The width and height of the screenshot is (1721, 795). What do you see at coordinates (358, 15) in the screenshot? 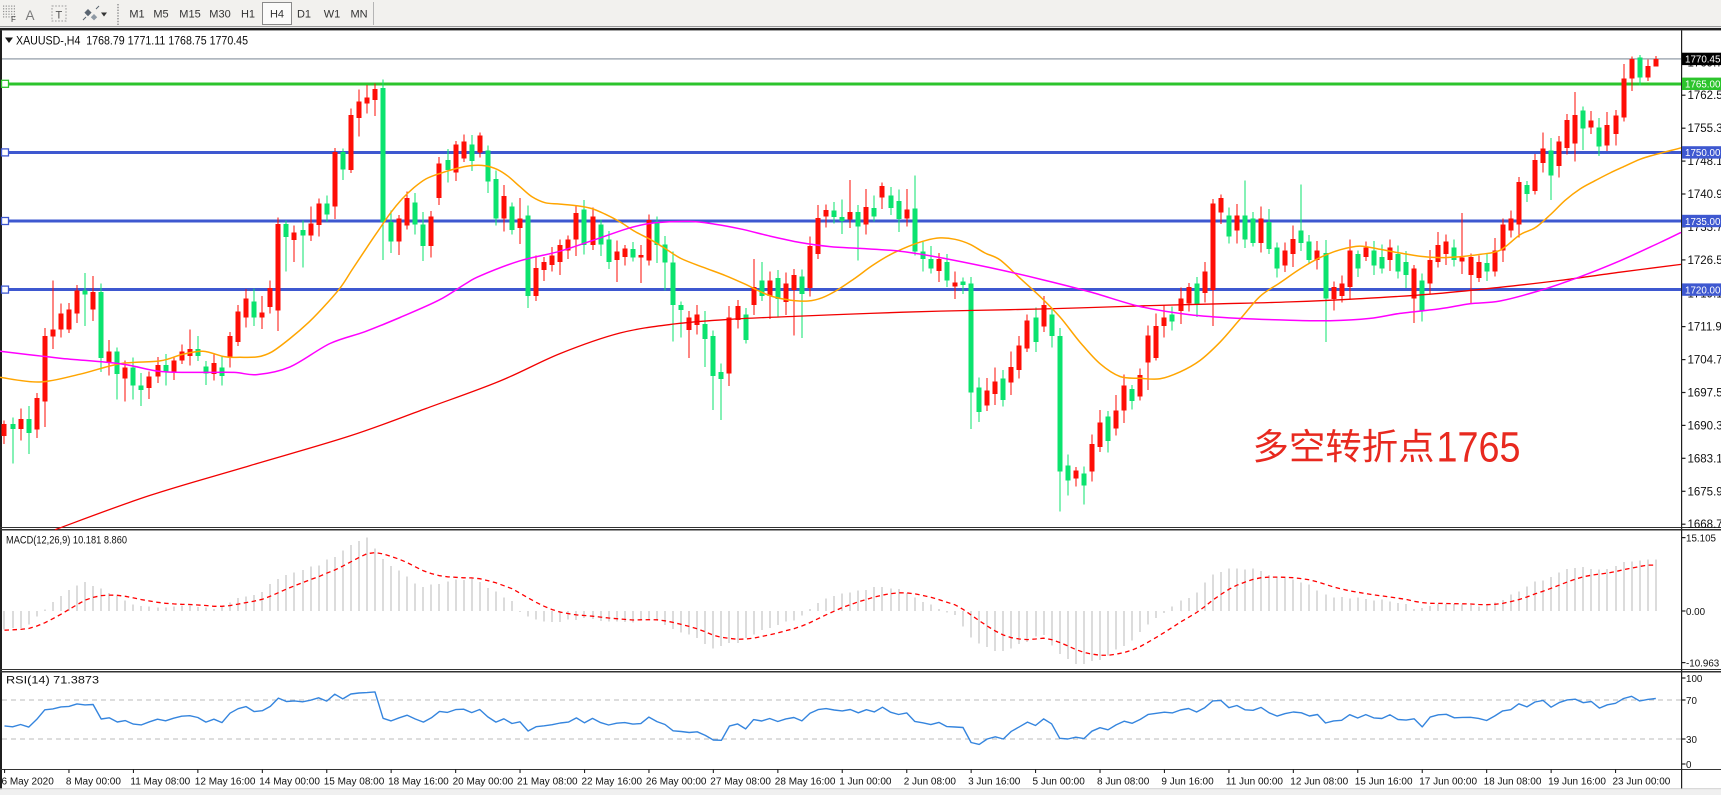
I see `svg-text: MN` at bounding box center [358, 15].